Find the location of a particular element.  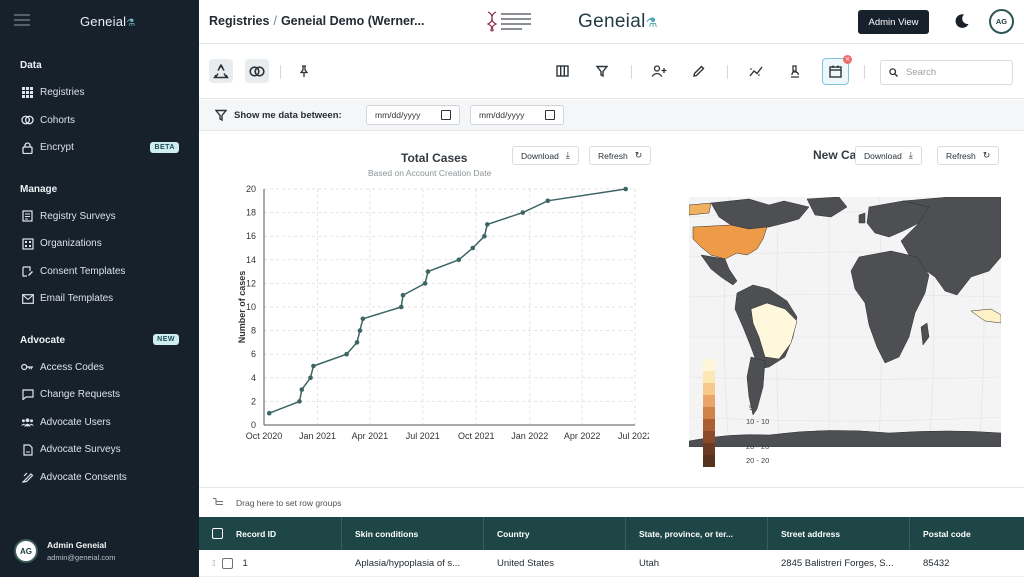

new-badge: NEW is located at coordinates (166, 339).